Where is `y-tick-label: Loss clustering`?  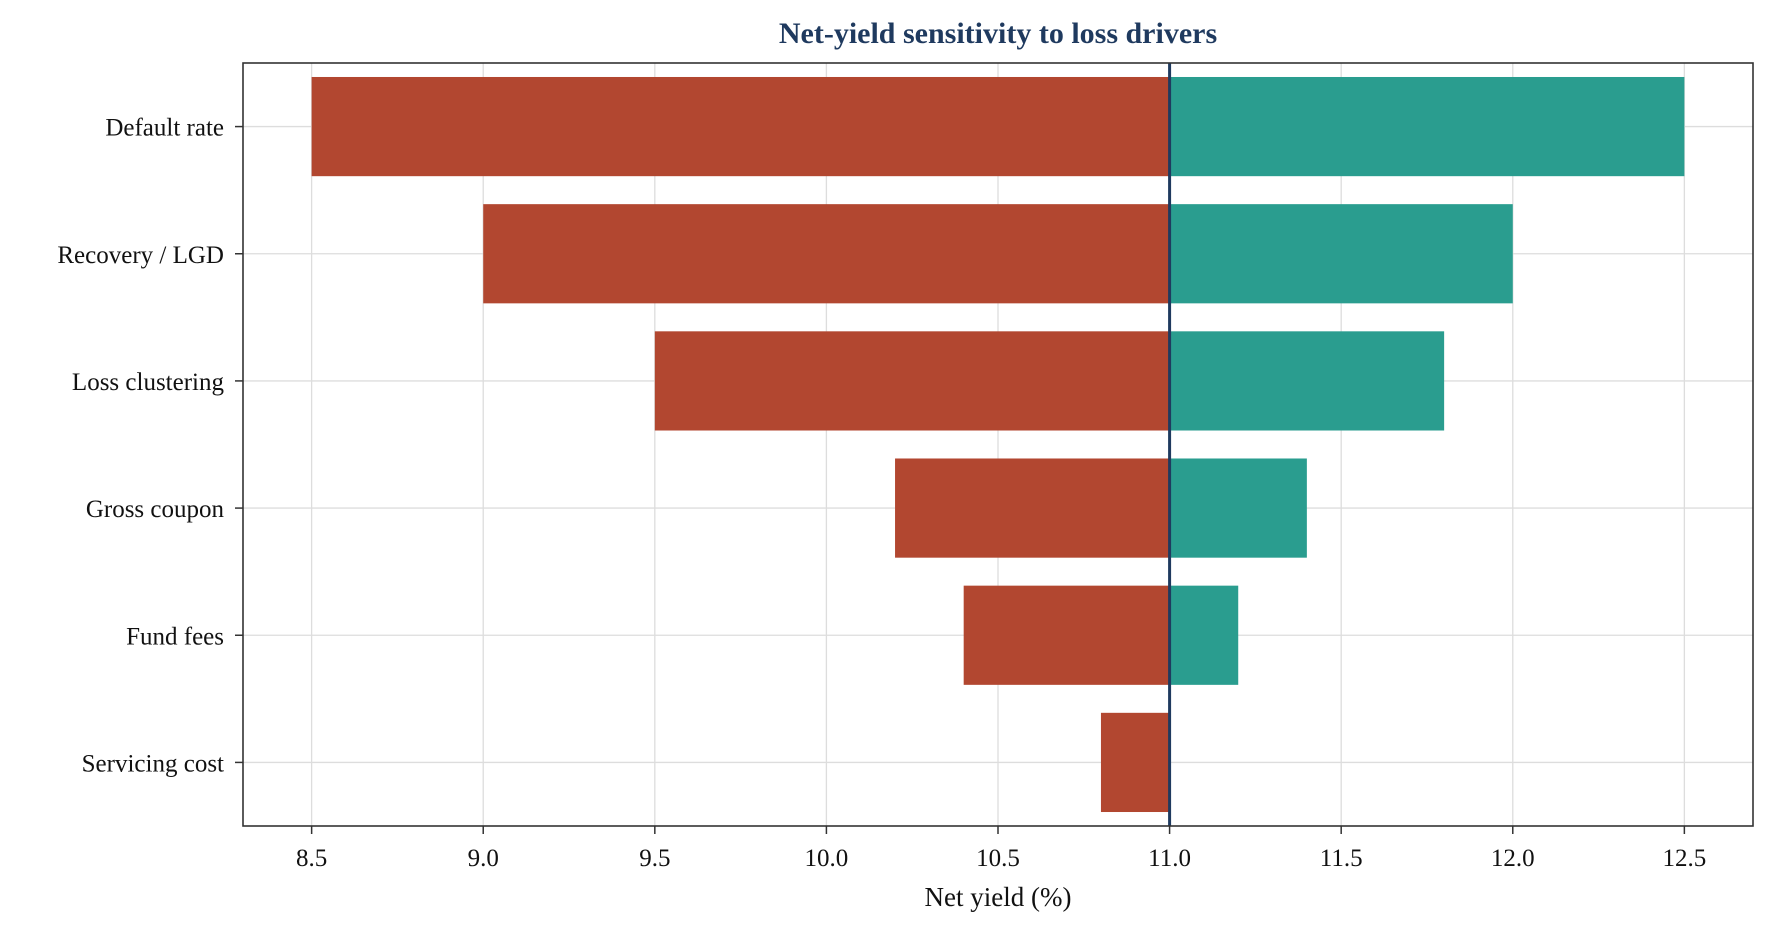 y-tick-label: Loss clustering is located at coordinates (148, 382).